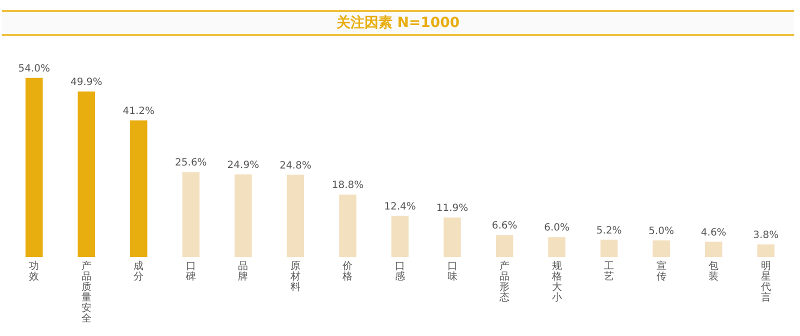 This screenshot has width=800, height=336. Describe the element at coordinates (191, 163) in the screenshot. I see `data-label: 25.6%` at that location.